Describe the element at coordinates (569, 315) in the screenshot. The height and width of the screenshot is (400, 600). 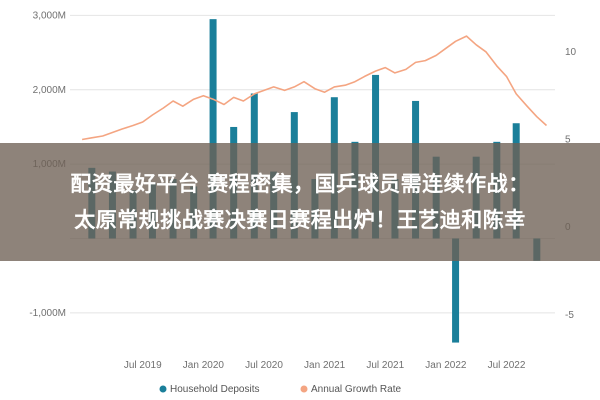
I see `right-tick-label: -5` at that location.